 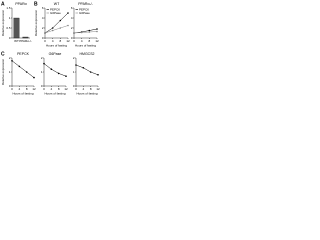 I want to click on chart-title: PPARα, so click(x=20, y=4).